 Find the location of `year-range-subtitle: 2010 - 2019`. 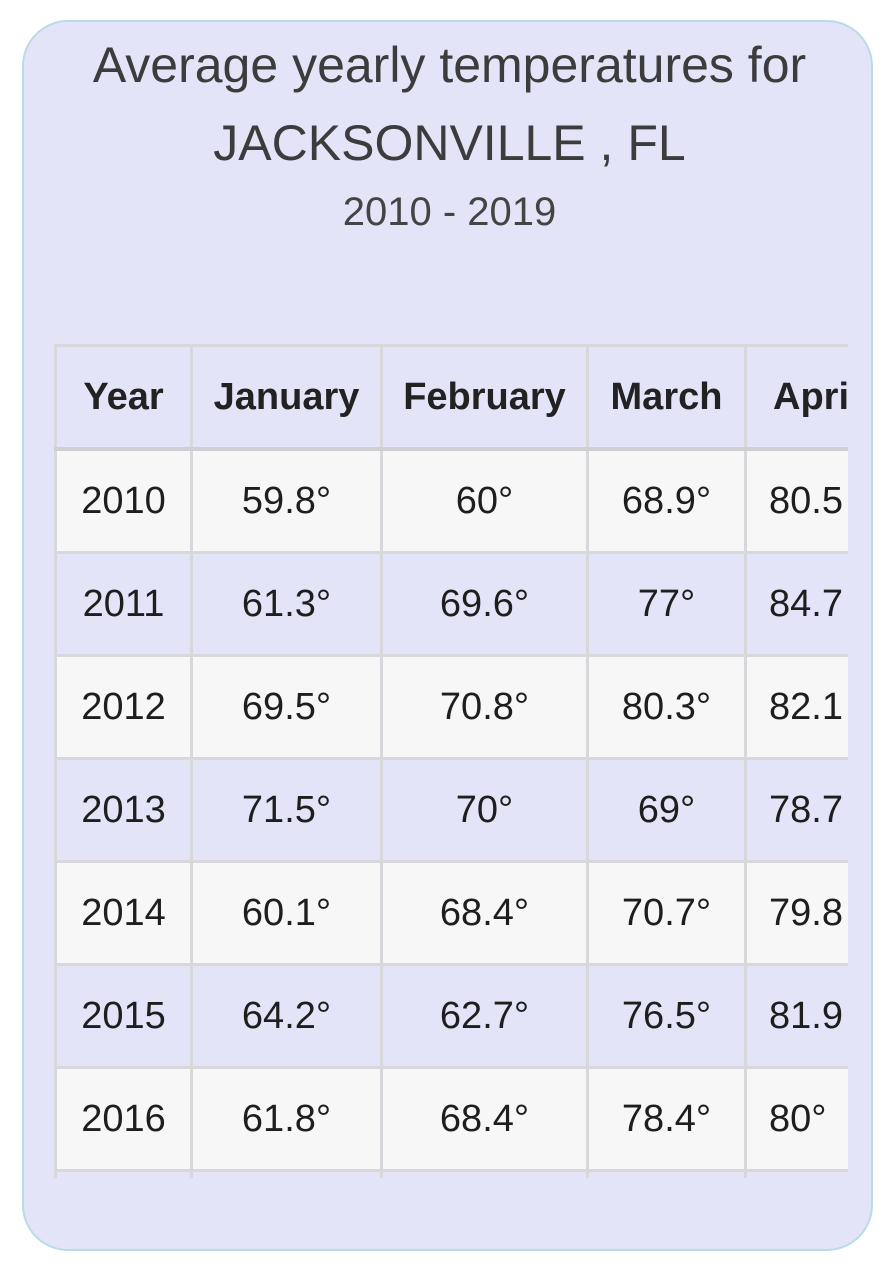

year-range-subtitle: 2010 - 2019 is located at coordinates (449, 212).